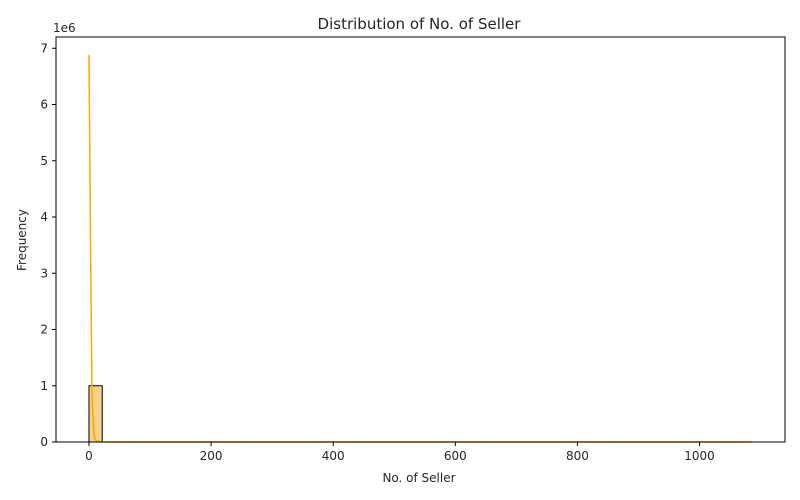  I want to click on y-scale-offset-label: 1e6, so click(64, 28).